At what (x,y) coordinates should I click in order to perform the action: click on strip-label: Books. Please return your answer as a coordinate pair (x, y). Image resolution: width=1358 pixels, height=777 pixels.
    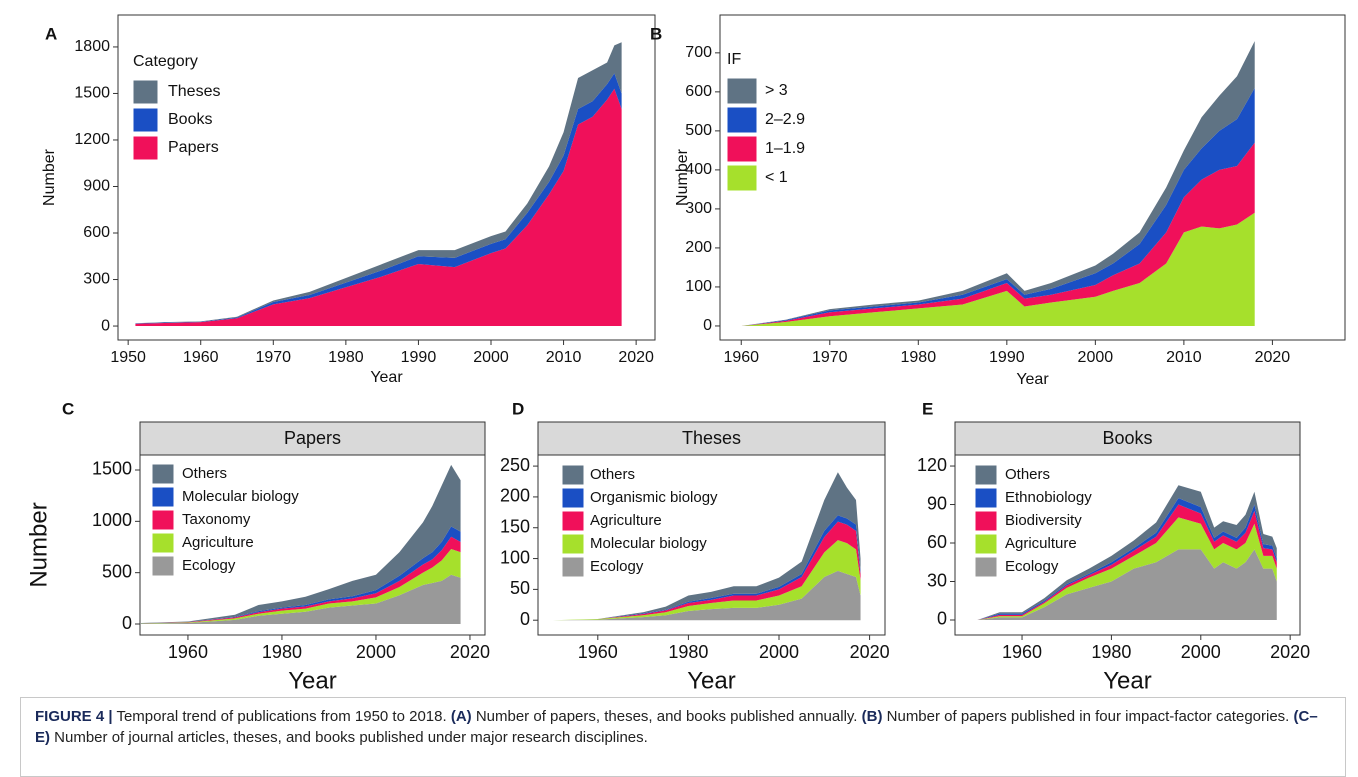
    Looking at the image, I should click on (1127, 438).